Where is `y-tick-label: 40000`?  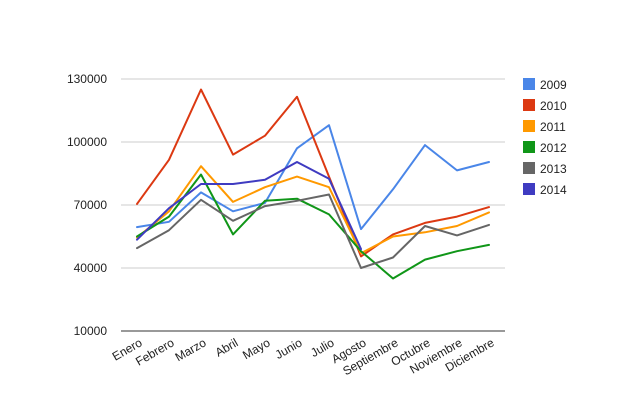 y-tick-label: 40000 is located at coordinates (91, 268).